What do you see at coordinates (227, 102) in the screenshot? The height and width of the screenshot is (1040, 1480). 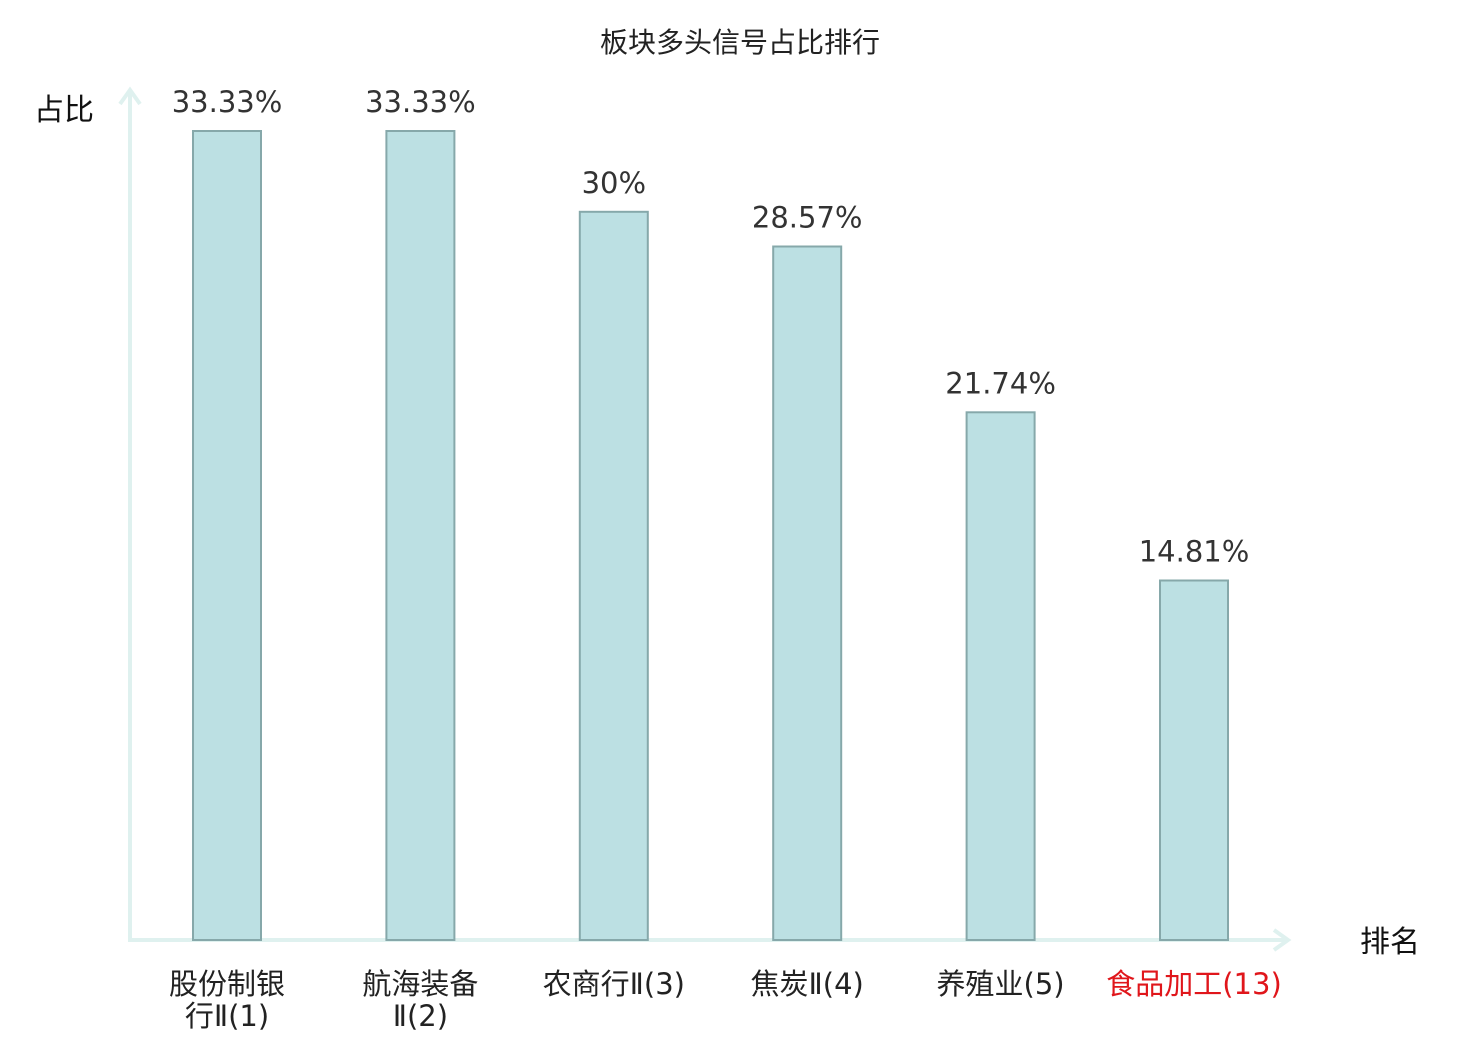 I see `value-label-1: 33.33%` at bounding box center [227, 102].